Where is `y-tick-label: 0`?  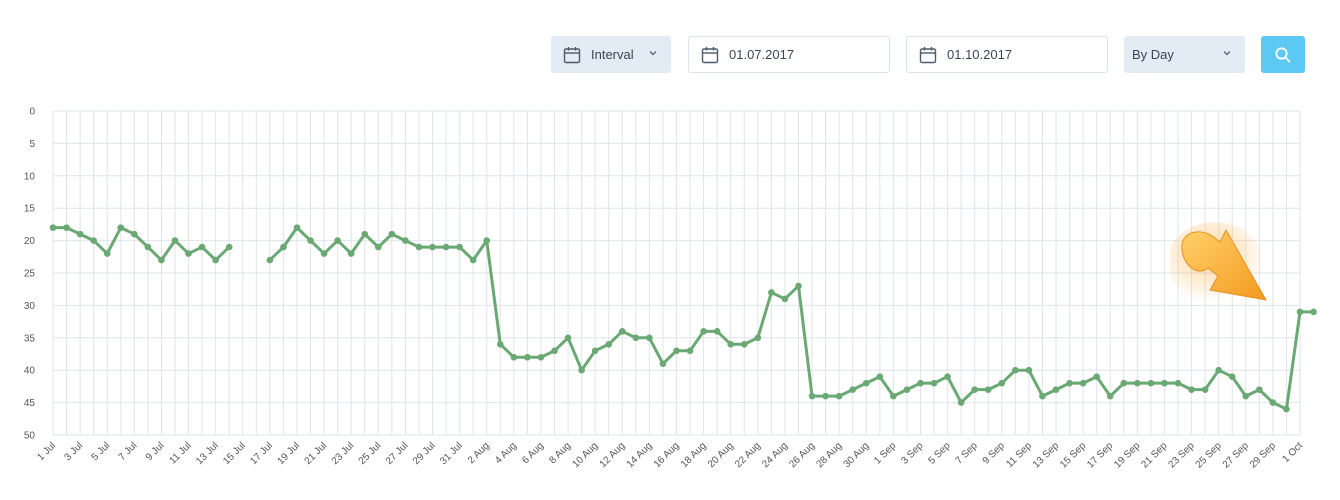
y-tick-label: 0 is located at coordinates (32, 112).